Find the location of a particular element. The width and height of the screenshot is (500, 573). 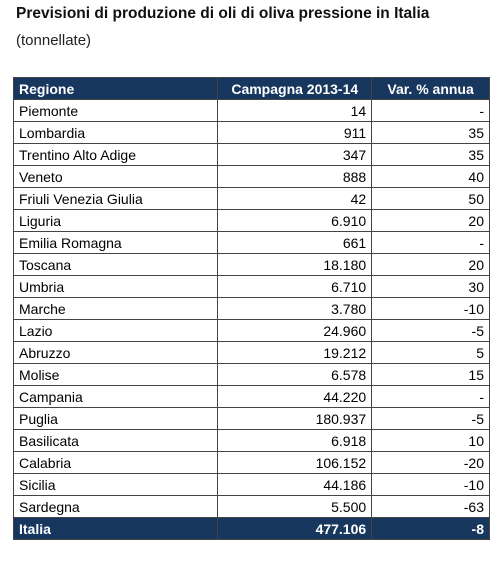

row: Calabria 106.152 -20 is located at coordinates (251, 462).